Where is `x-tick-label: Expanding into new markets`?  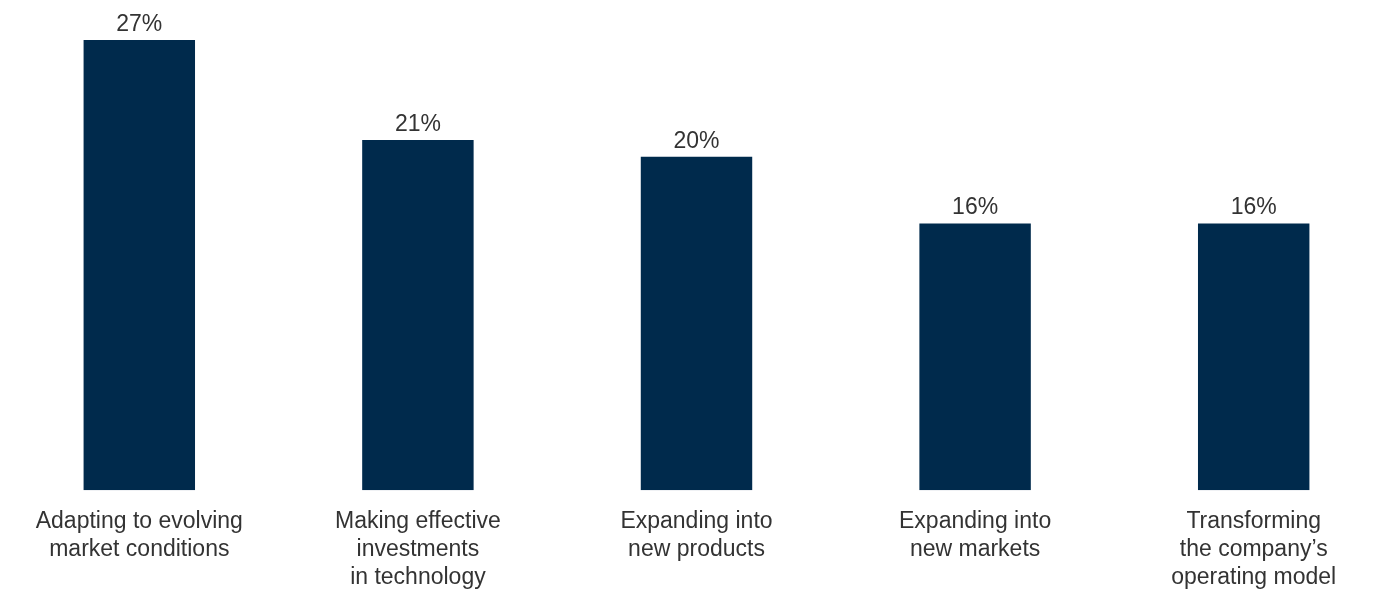 x-tick-label: Expanding into new markets is located at coordinates (975, 534).